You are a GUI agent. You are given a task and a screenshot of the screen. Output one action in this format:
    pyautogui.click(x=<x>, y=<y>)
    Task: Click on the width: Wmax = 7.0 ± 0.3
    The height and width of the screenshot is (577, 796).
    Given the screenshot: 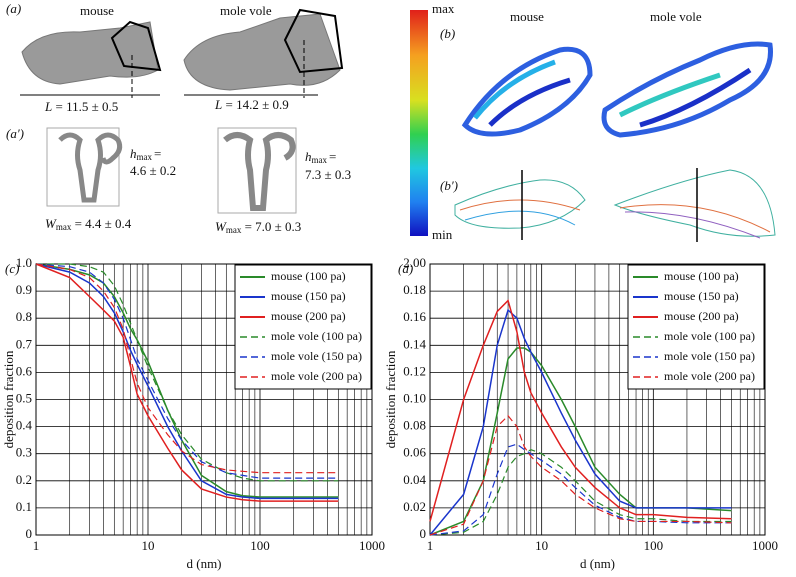 What is the action you would take?
    pyautogui.click(x=258, y=227)
    